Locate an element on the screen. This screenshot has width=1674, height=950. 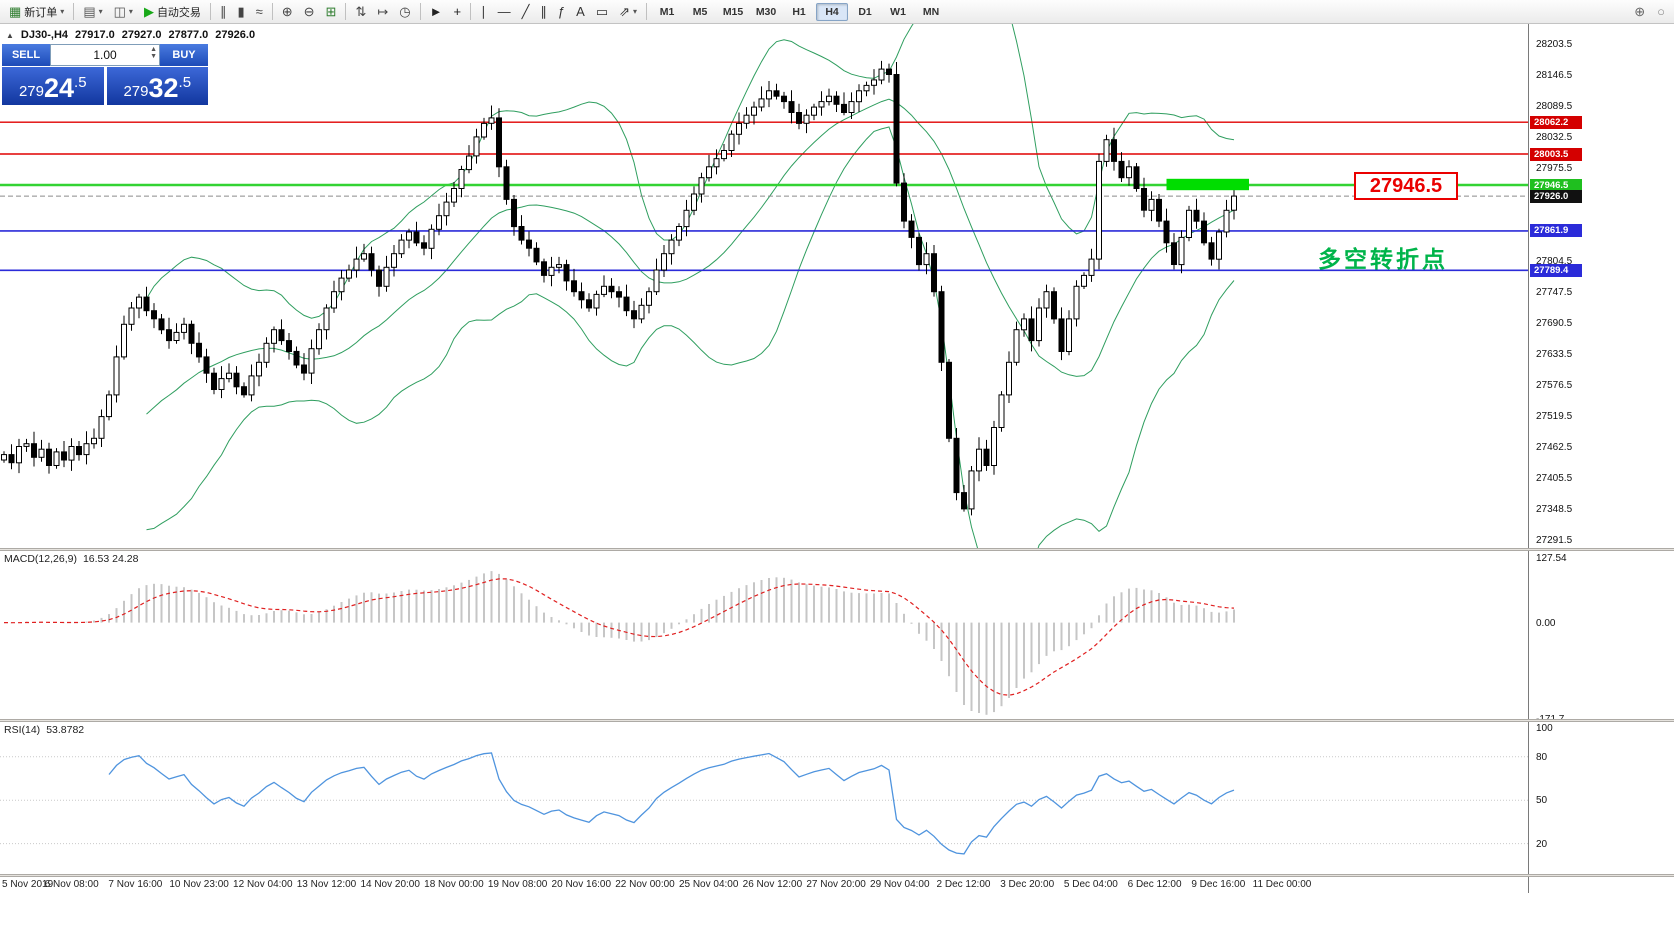
status-circle-button: ○ is located at coordinates (1661, 12).